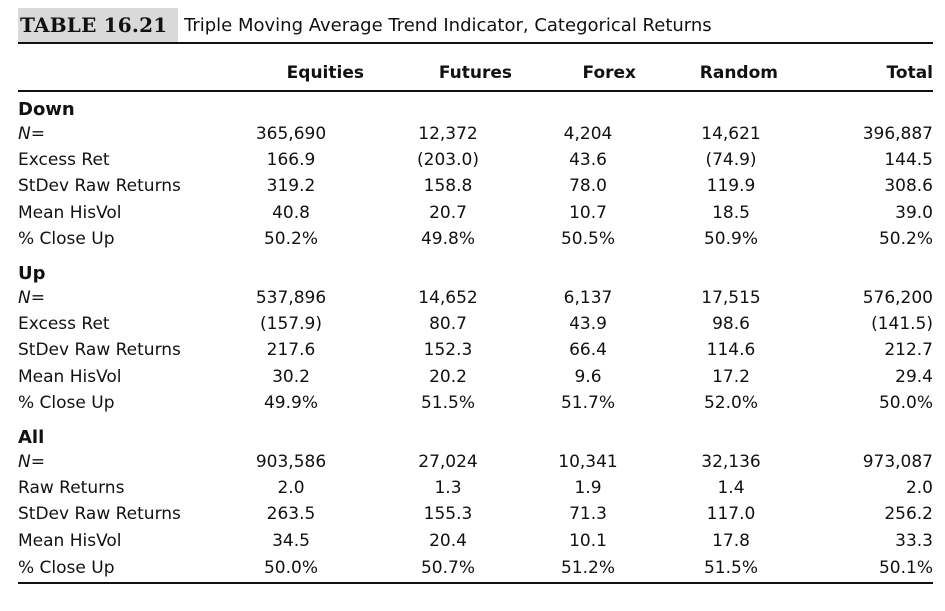  I want to click on cell-futures: 80.7, so click(448, 324).